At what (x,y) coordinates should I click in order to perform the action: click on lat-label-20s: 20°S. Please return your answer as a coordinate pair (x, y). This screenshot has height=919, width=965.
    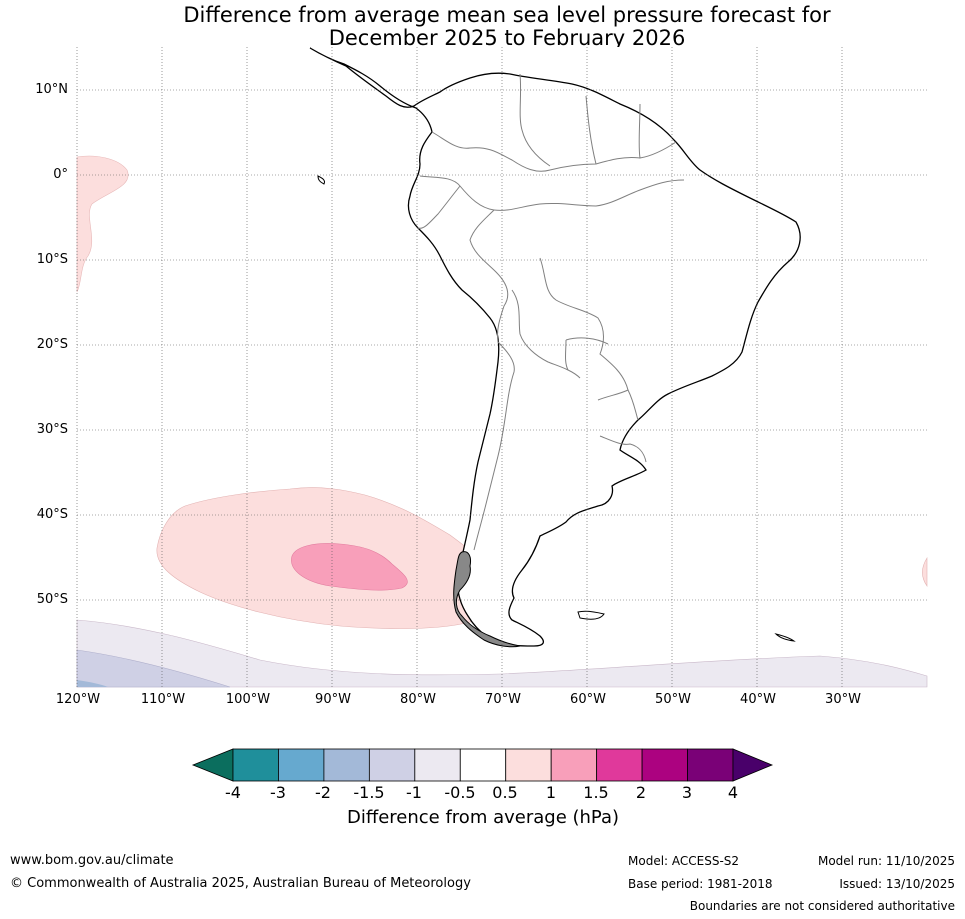
    Looking at the image, I should click on (52, 344).